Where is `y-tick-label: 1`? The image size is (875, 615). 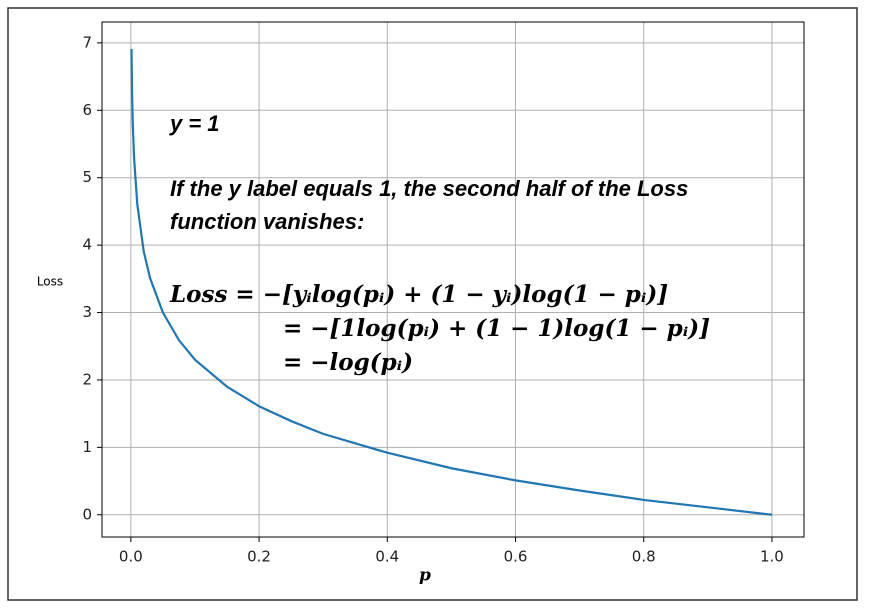
y-tick-label: 1 is located at coordinates (87, 447).